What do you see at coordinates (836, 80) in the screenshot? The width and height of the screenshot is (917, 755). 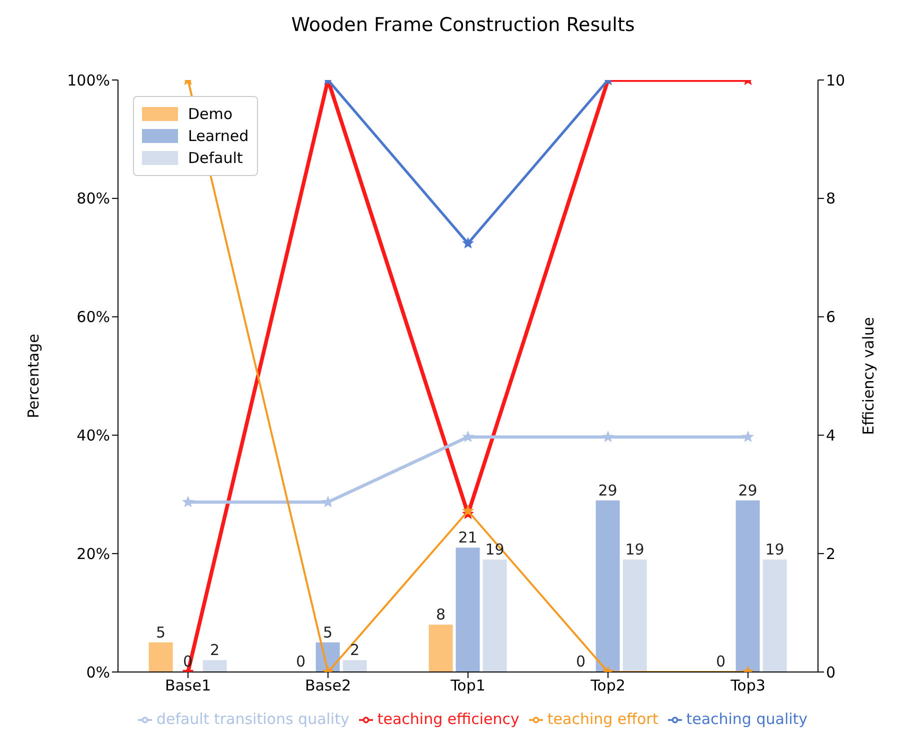 I see `y2-tick-label: 10` at bounding box center [836, 80].